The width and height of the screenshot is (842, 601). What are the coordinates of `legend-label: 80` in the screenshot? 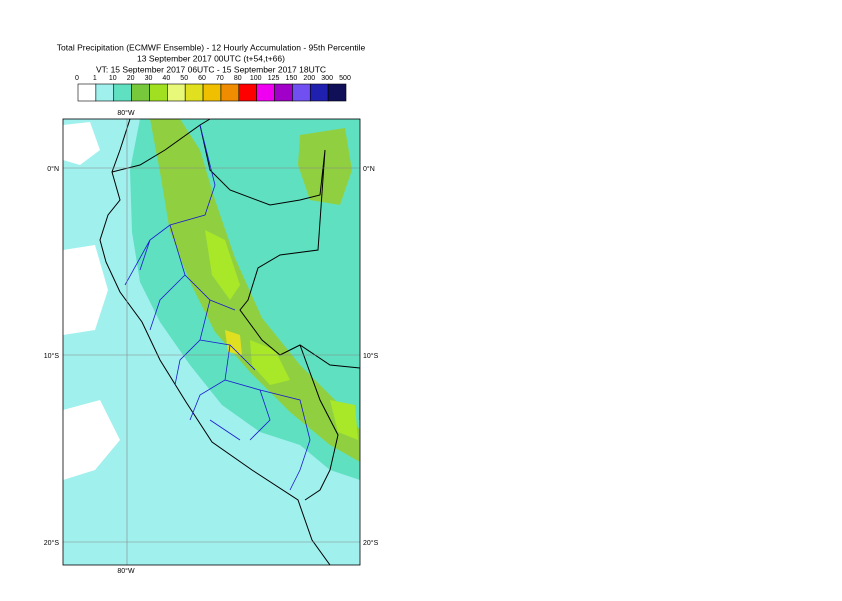 It's located at (238, 78).